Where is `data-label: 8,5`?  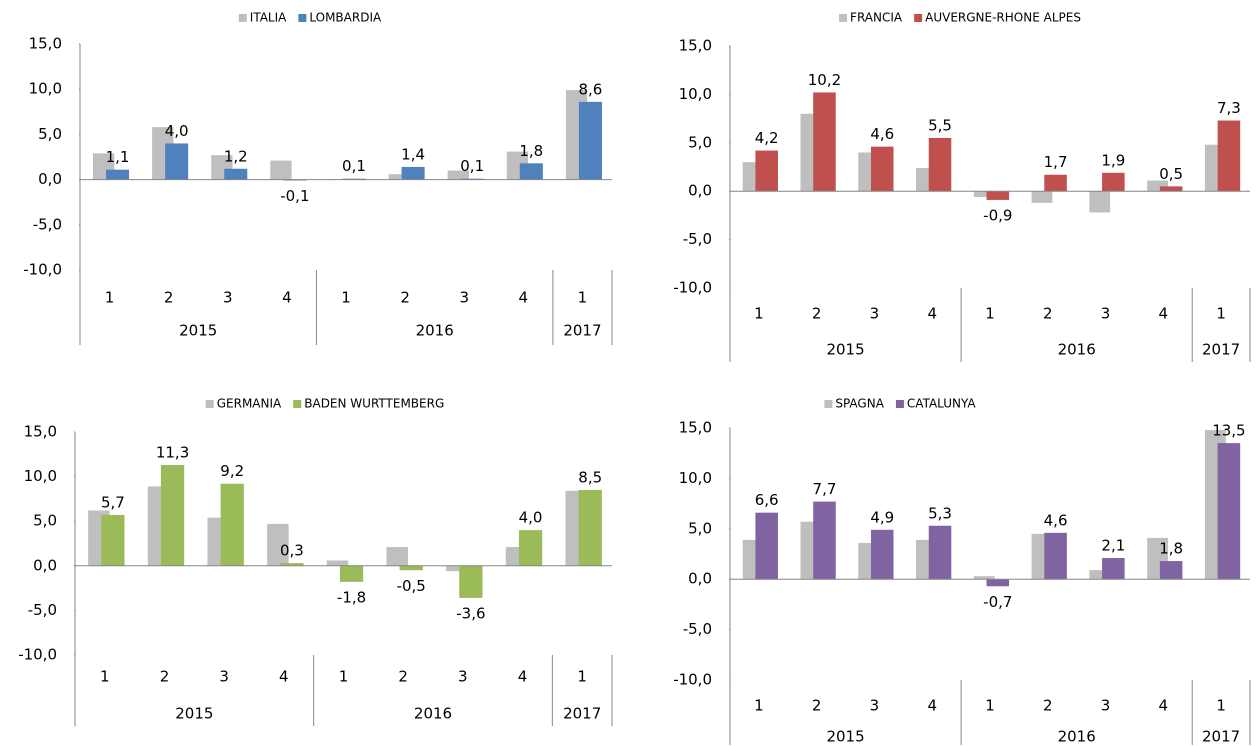 data-label: 8,5 is located at coordinates (590, 477).